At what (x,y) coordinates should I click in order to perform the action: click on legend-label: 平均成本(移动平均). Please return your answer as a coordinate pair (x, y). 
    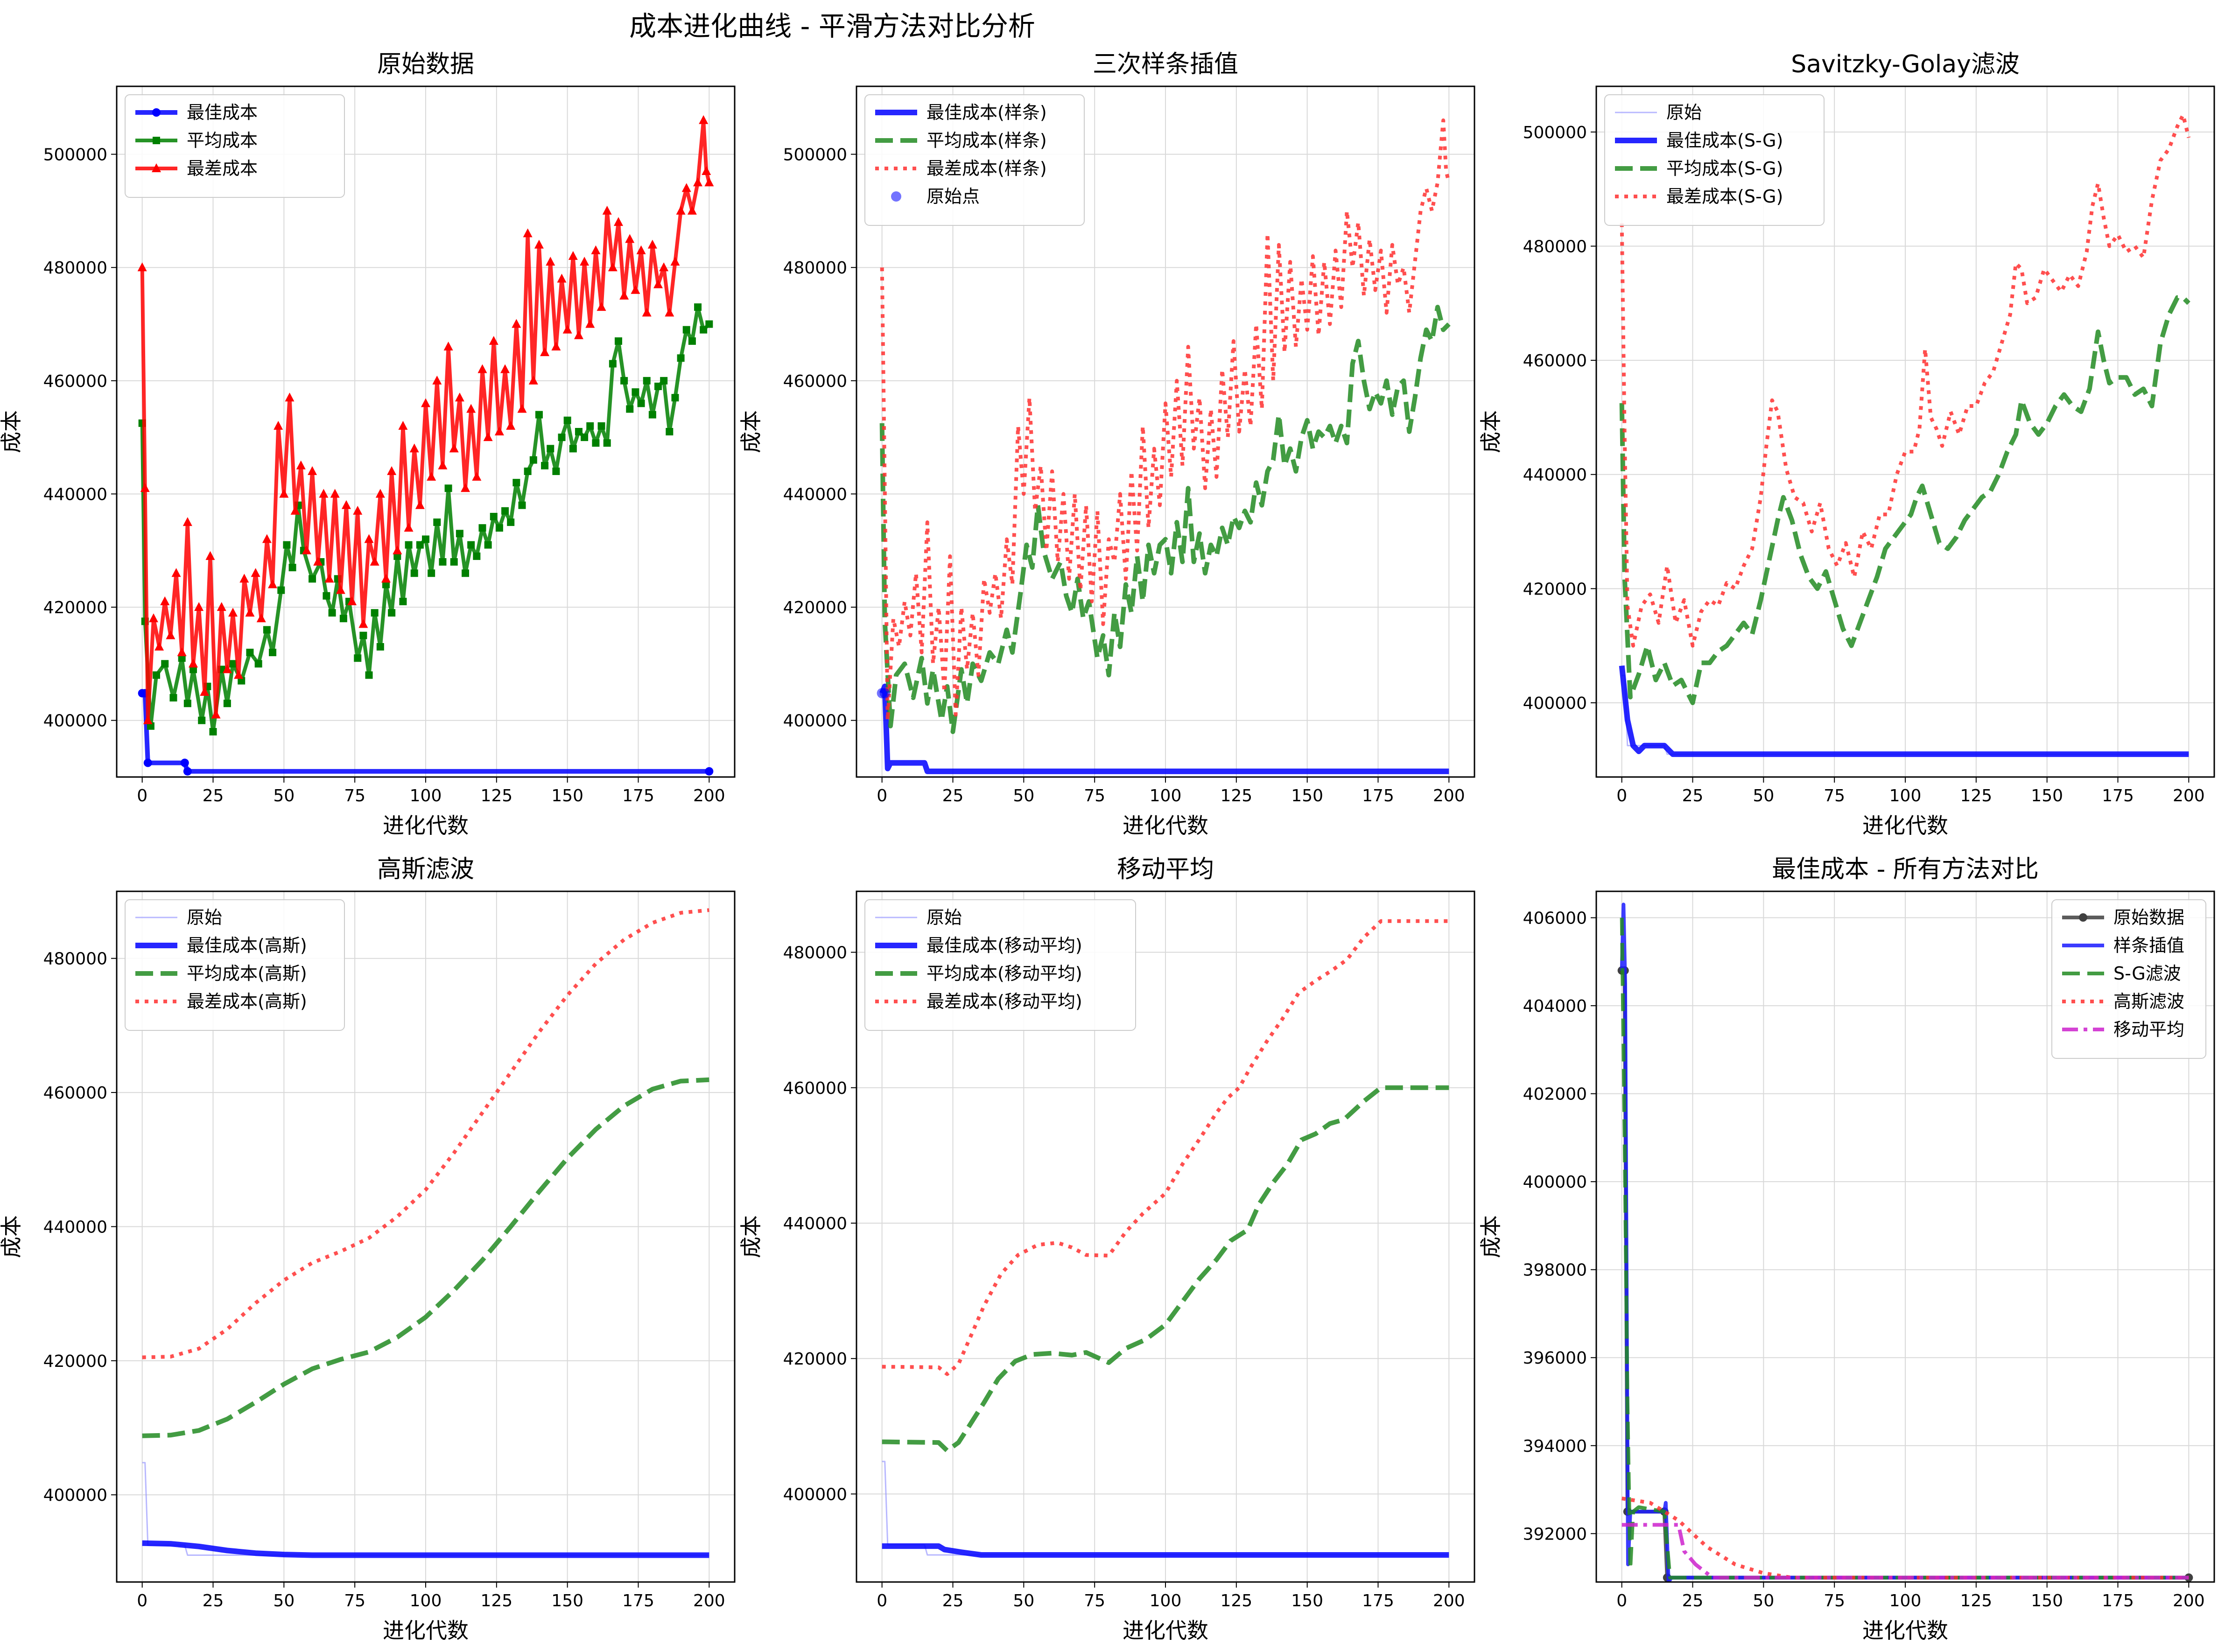
    Looking at the image, I should click on (1004, 973).